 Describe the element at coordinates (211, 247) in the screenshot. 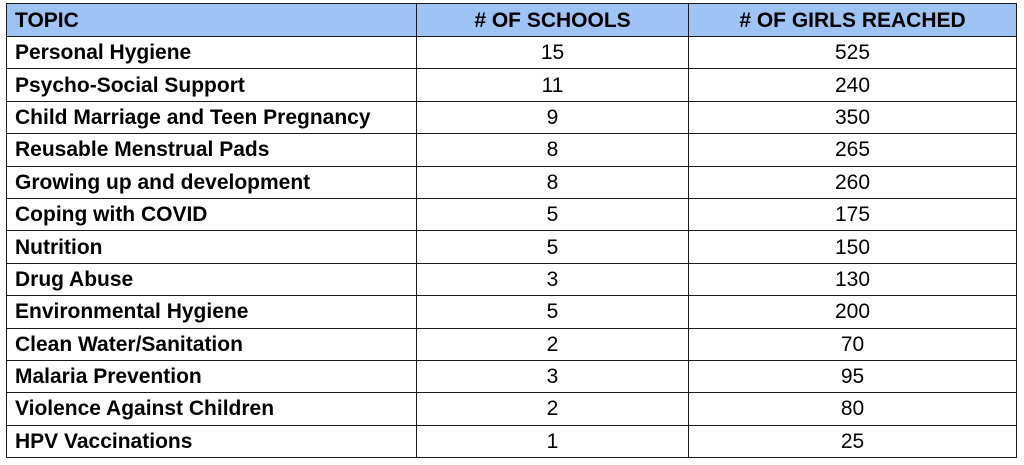

I see `topic-cell: Nutrition` at that location.